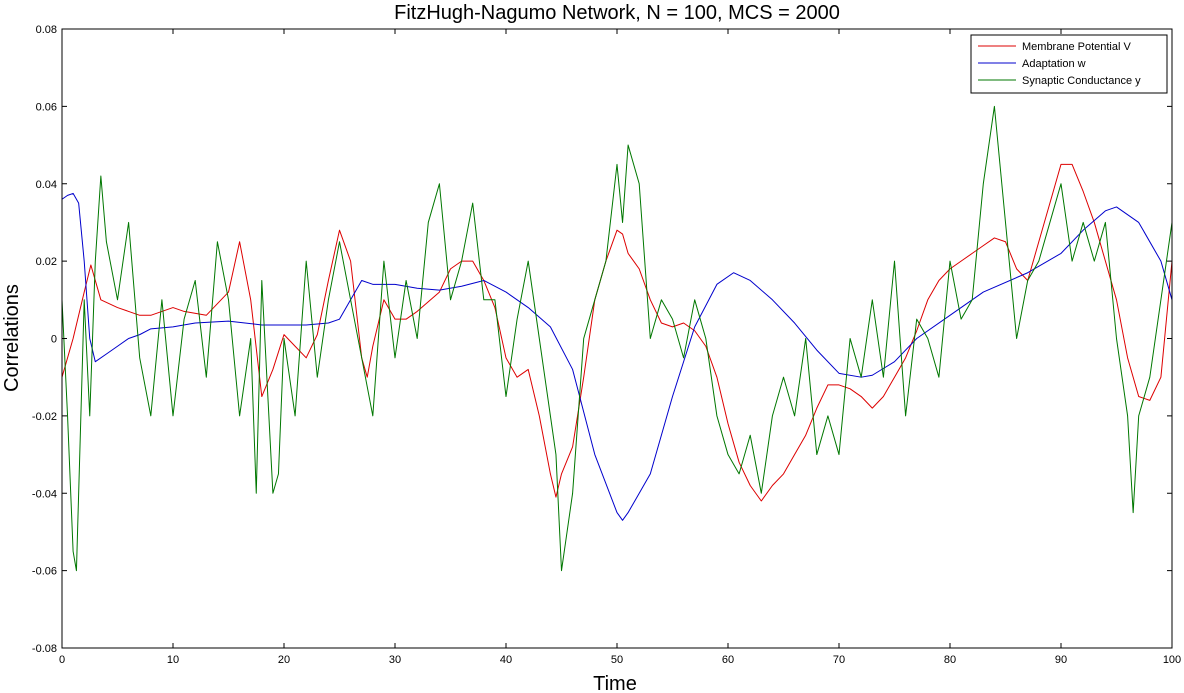 The image size is (1184, 693). I want to click on y-tick-label: 0.02, so click(46, 262).